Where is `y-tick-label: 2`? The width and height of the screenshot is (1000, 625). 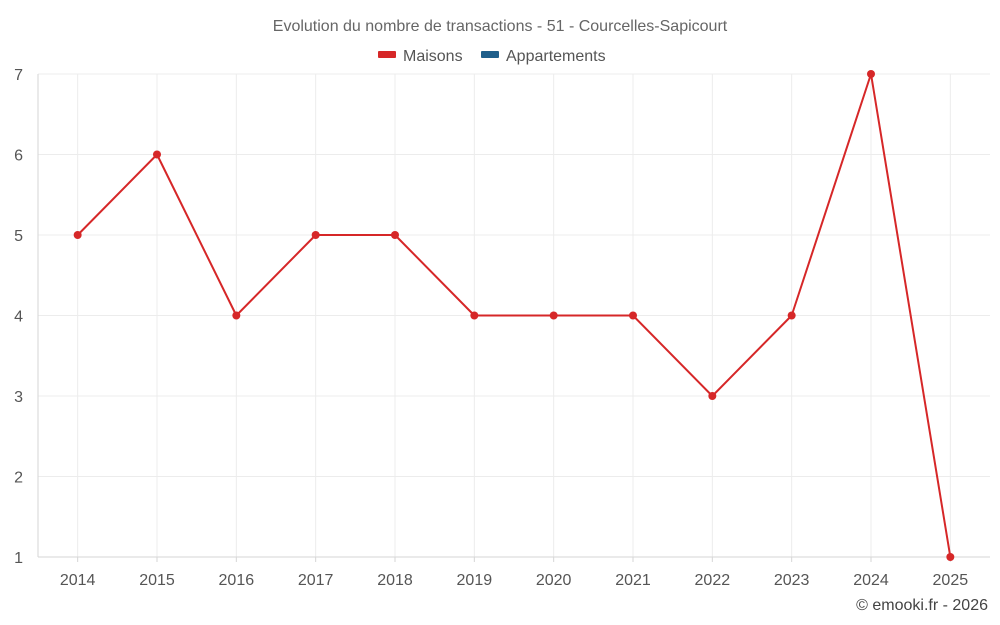
y-tick-label: 2 is located at coordinates (18, 478).